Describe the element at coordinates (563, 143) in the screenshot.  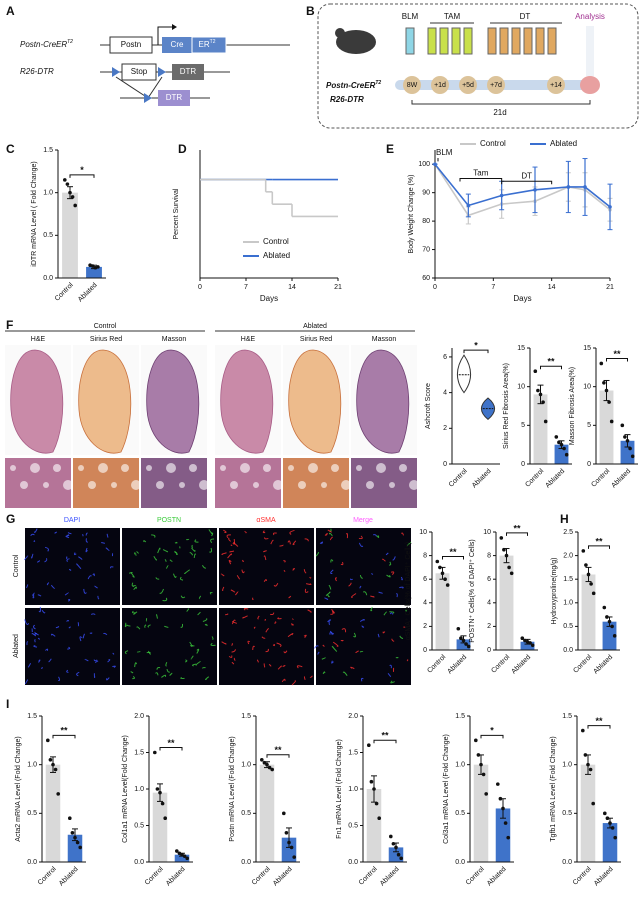
I see `legend-label: Ablated` at that location.